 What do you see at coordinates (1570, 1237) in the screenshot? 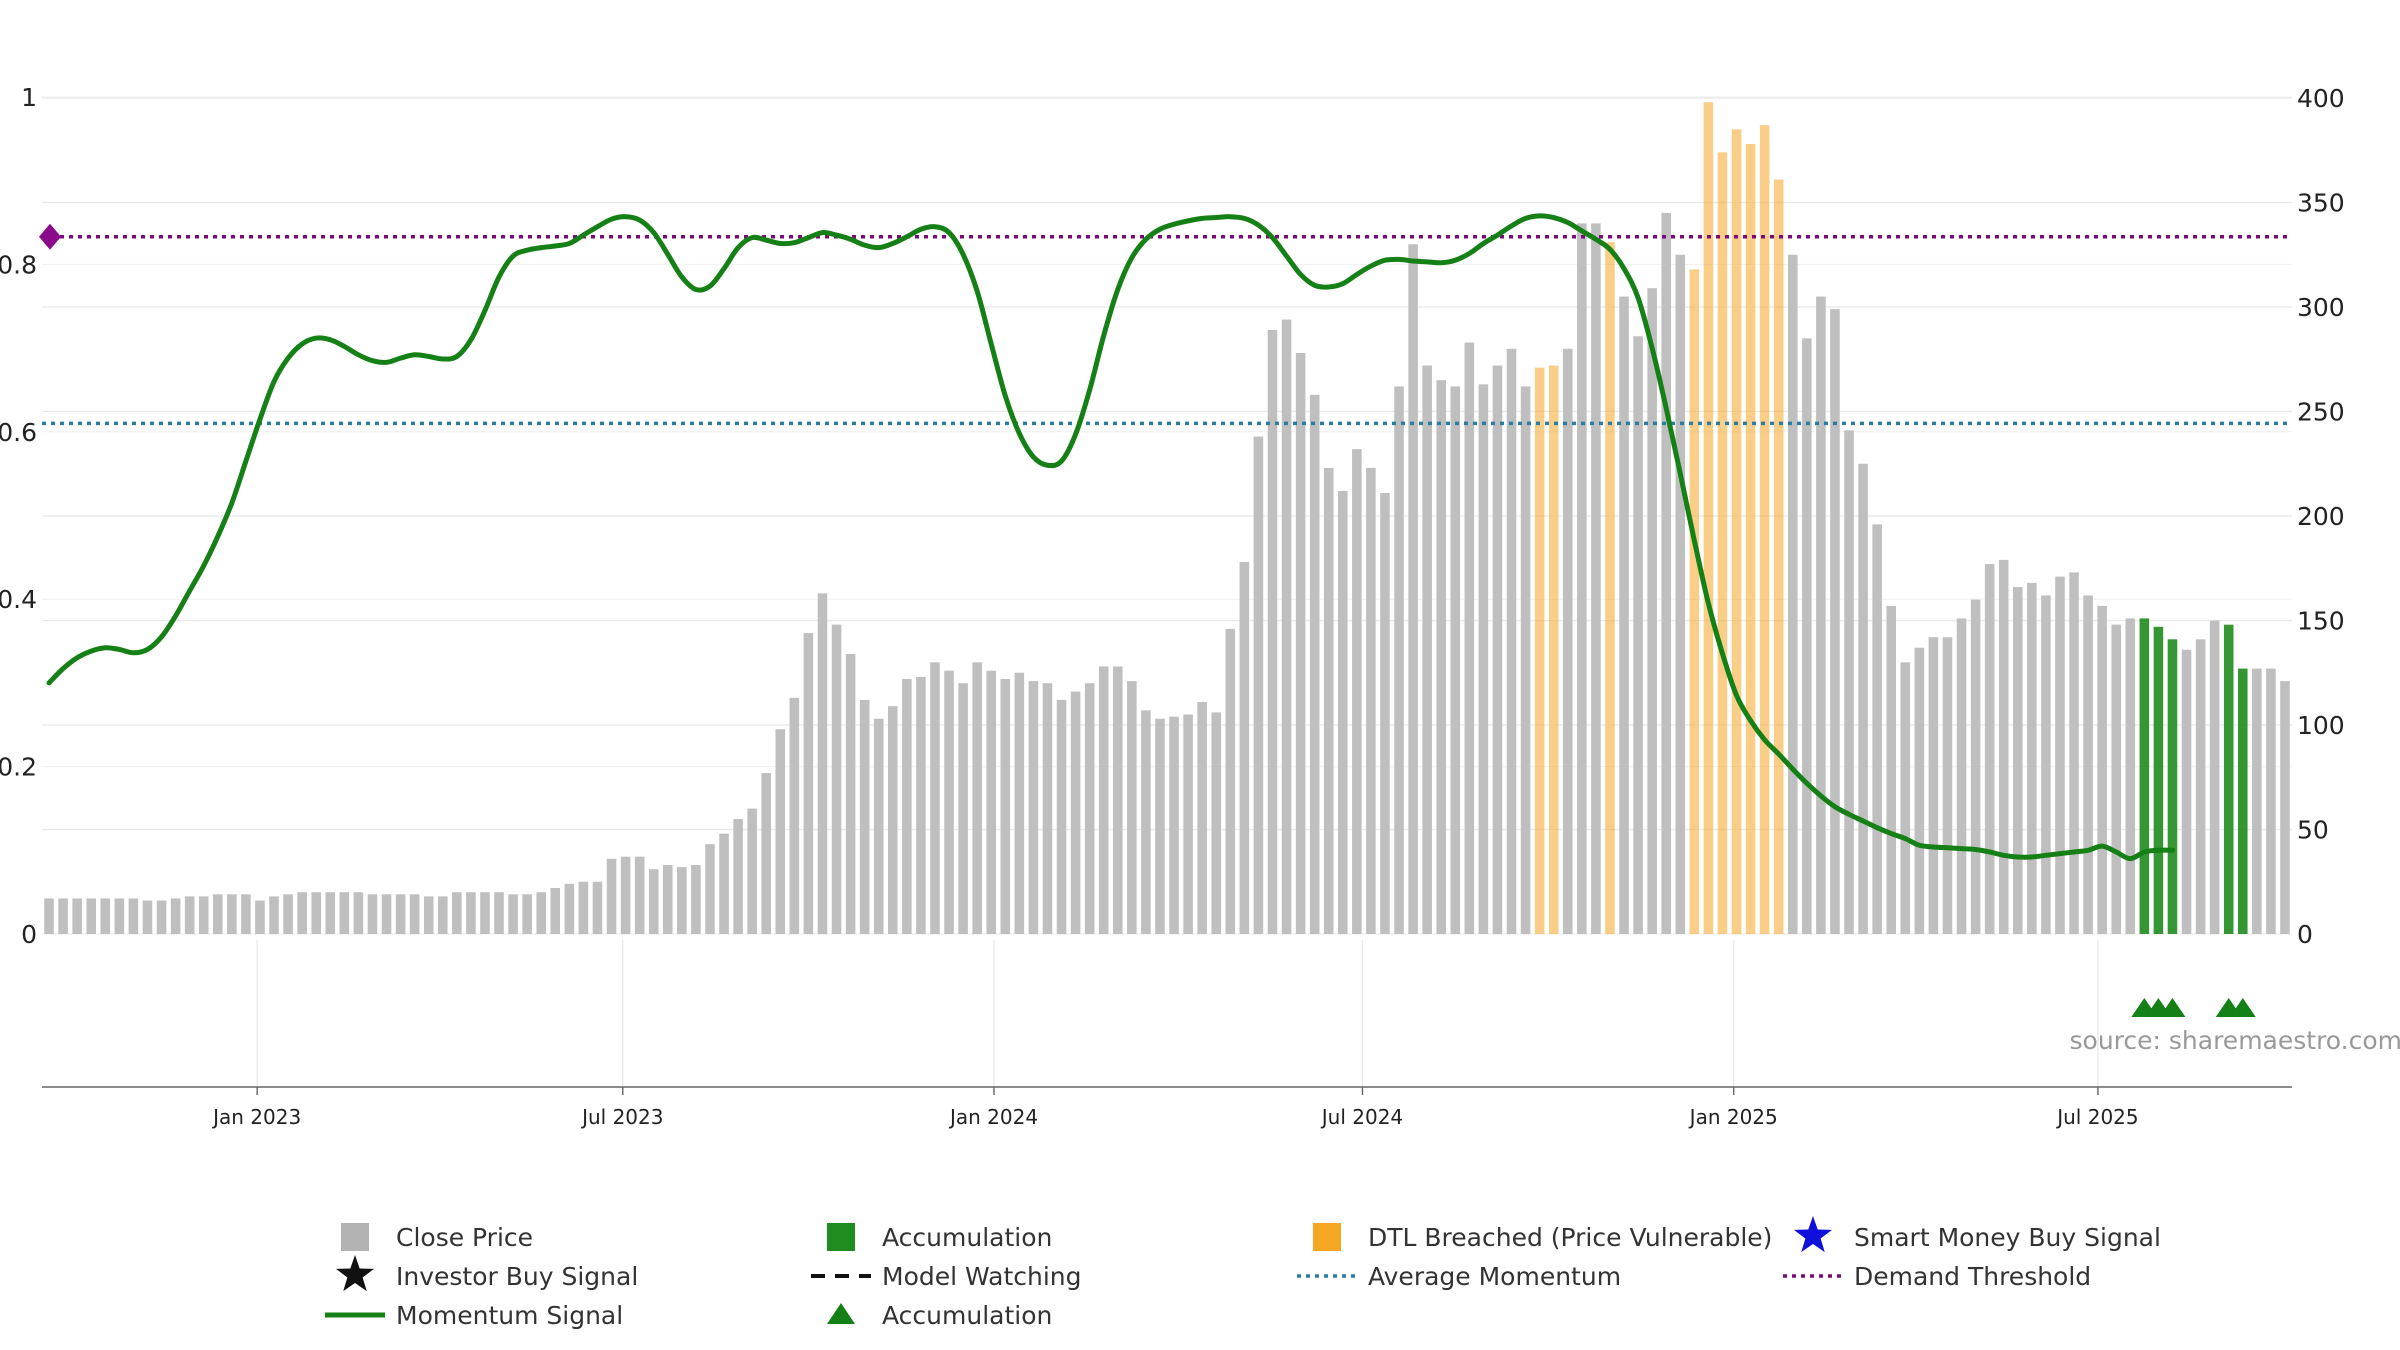
I see `legend-label: DTL Breached (Price Vulnerable)` at bounding box center [1570, 1237].